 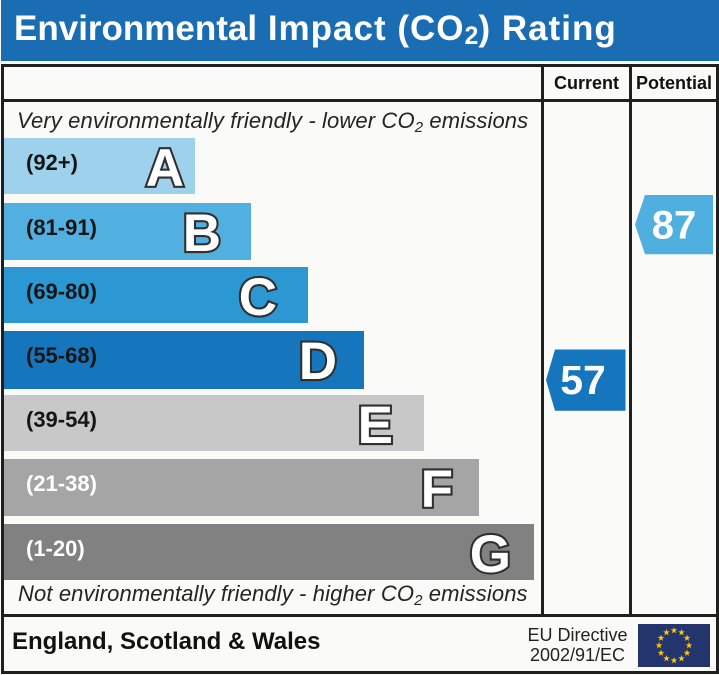 What do you see at coordinates (674, 226) in the screenshot?
I see `svg-text: 87` at bounding box center [674, 226].